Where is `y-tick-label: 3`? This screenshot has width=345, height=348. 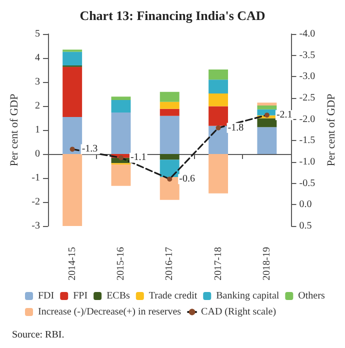 y-tick-label: 3 is located at coordinates (37, 82).